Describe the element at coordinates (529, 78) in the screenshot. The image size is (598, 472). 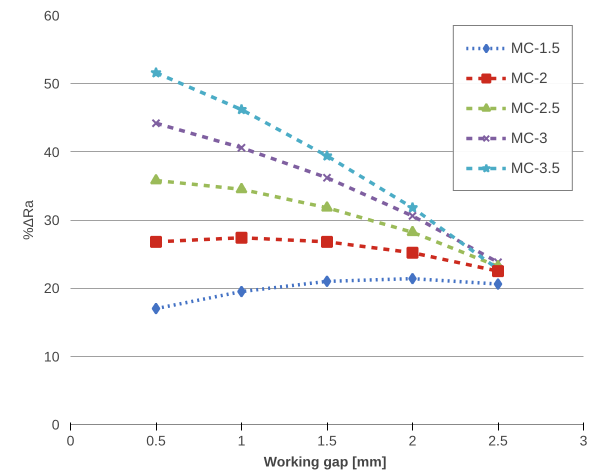
I see `legend-label: MC-2` at that location.